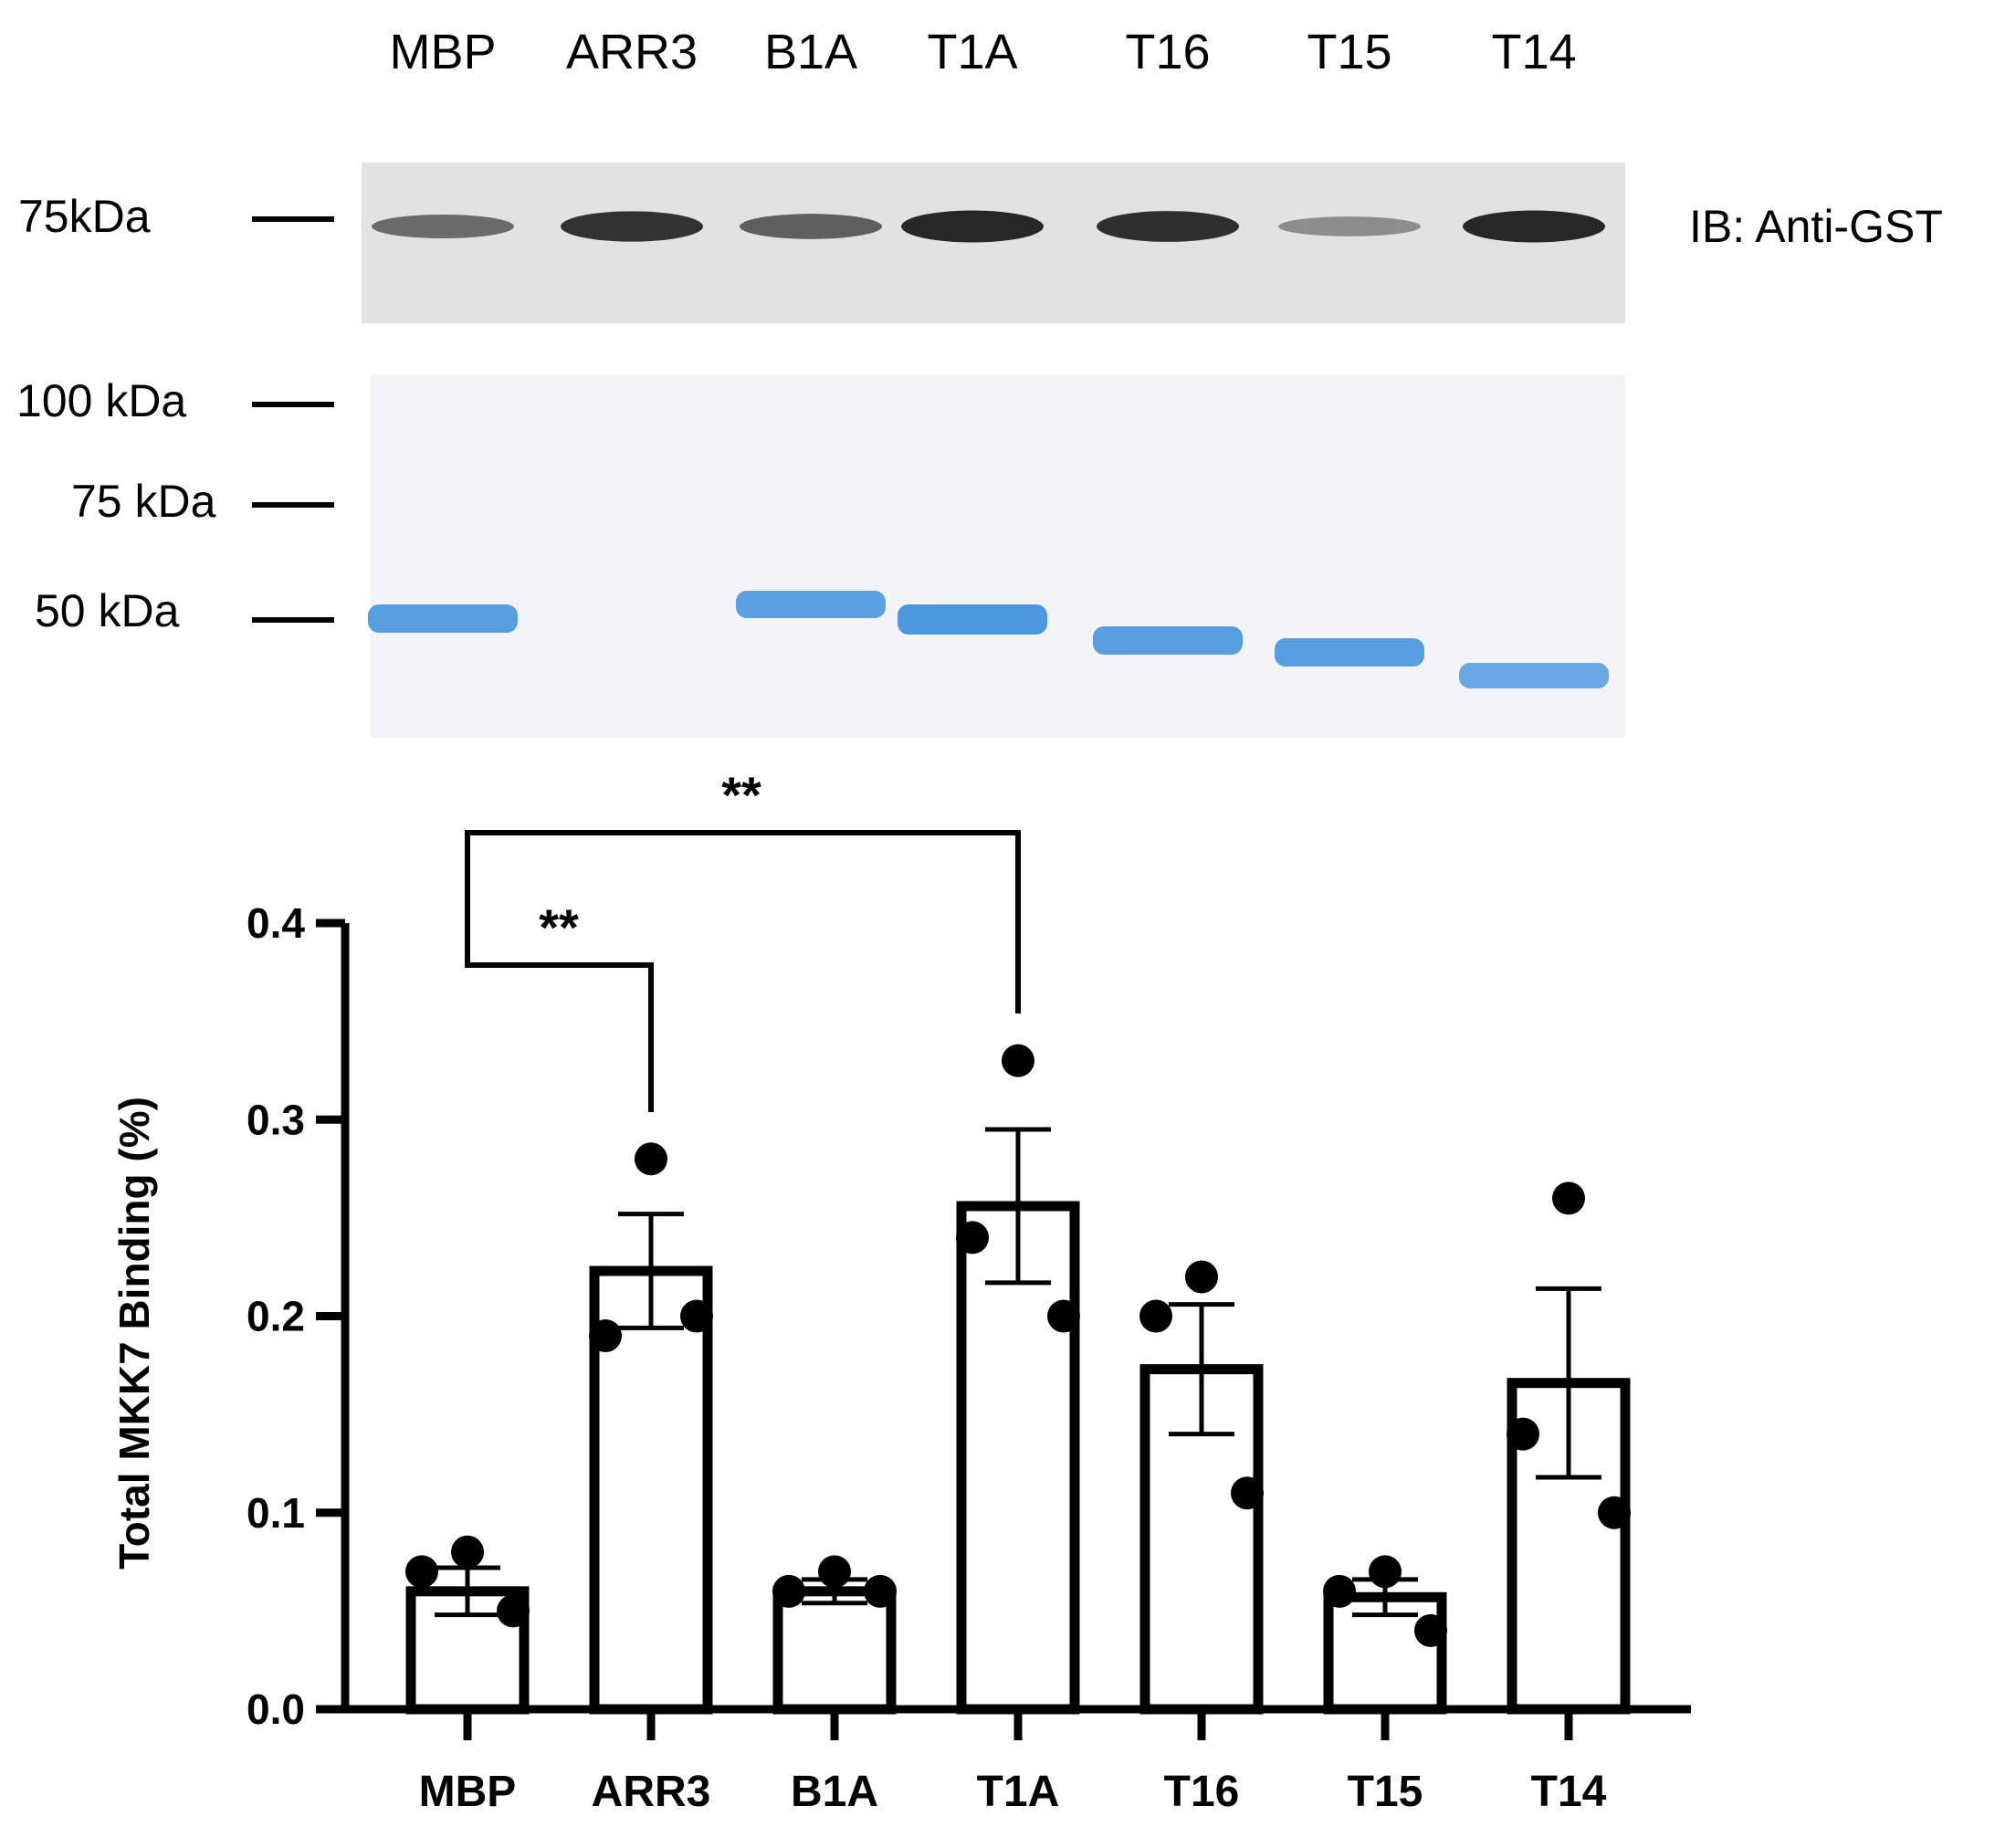 The image size is (2016, 1827). I want to click on x-tick-label: T15, so click(1386, 1792).